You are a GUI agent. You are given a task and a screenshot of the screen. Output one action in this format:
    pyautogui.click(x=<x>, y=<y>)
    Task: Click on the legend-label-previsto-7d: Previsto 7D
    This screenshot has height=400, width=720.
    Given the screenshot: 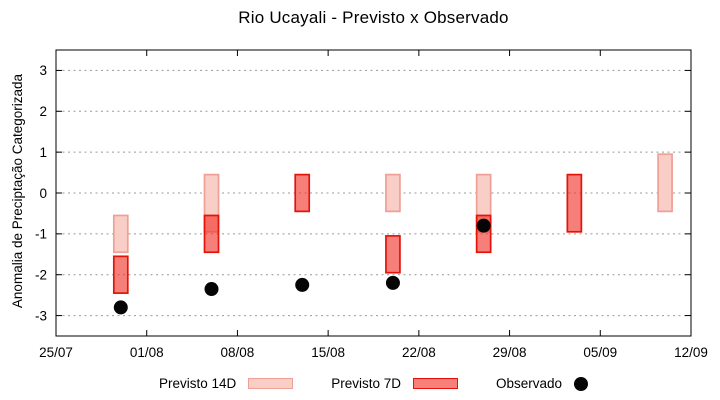 What is the action you would take?
    pyautogui.click(x=366, y=383)
    